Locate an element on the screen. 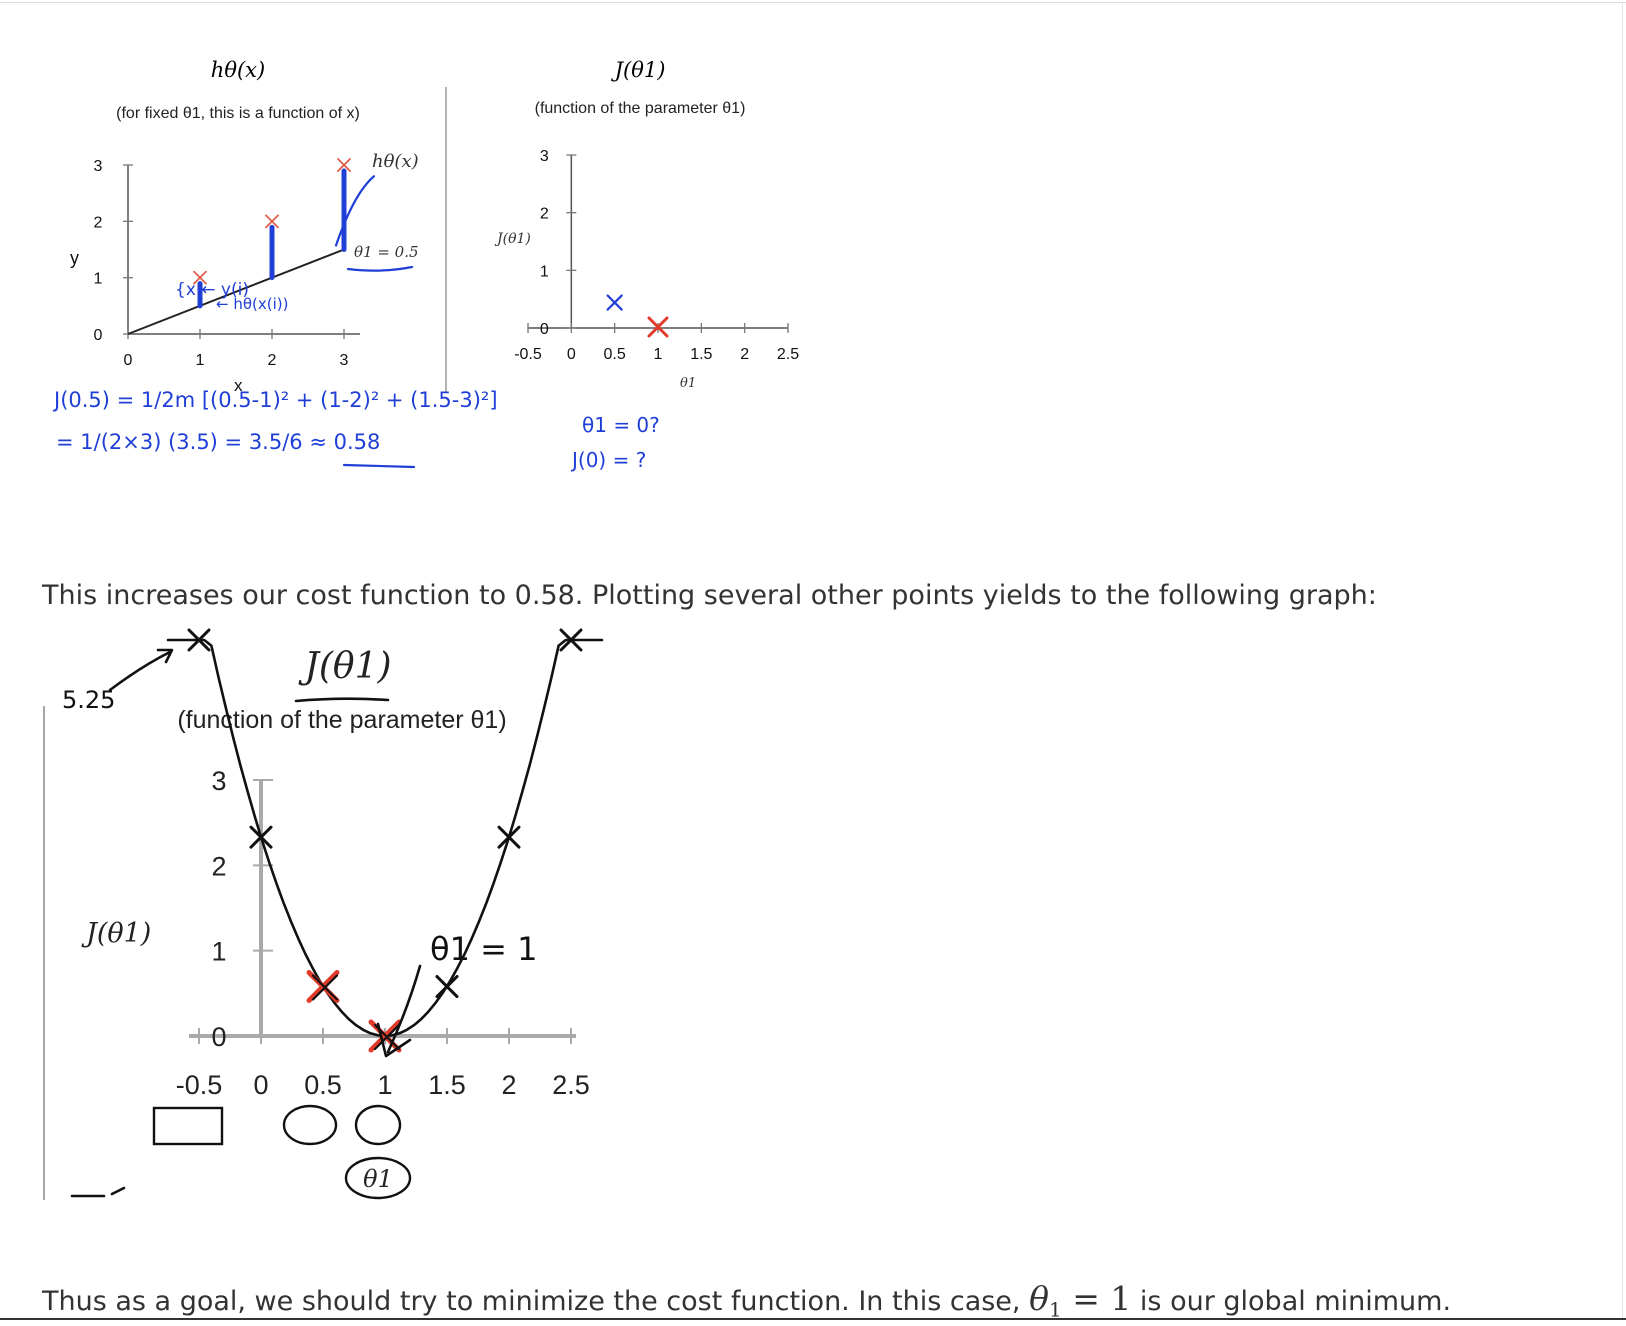  left-x-tick-label: 3 is located at coordinates (344, 360).